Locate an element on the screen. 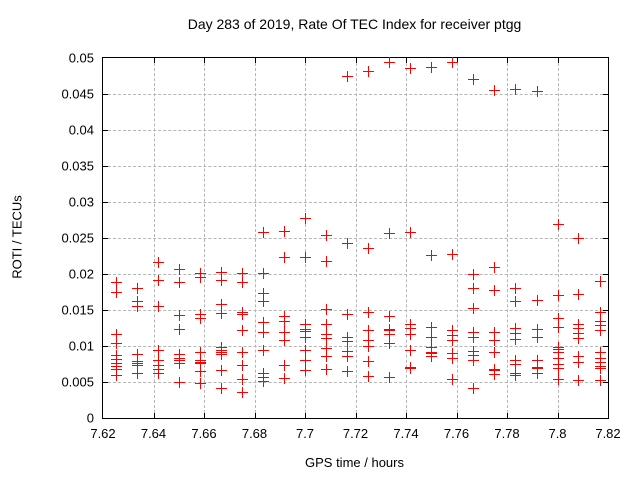 Image resolution: width=640 pixels, height=480 pixels. y-tick-label: 0.01 is located at coordinates (81, 346).